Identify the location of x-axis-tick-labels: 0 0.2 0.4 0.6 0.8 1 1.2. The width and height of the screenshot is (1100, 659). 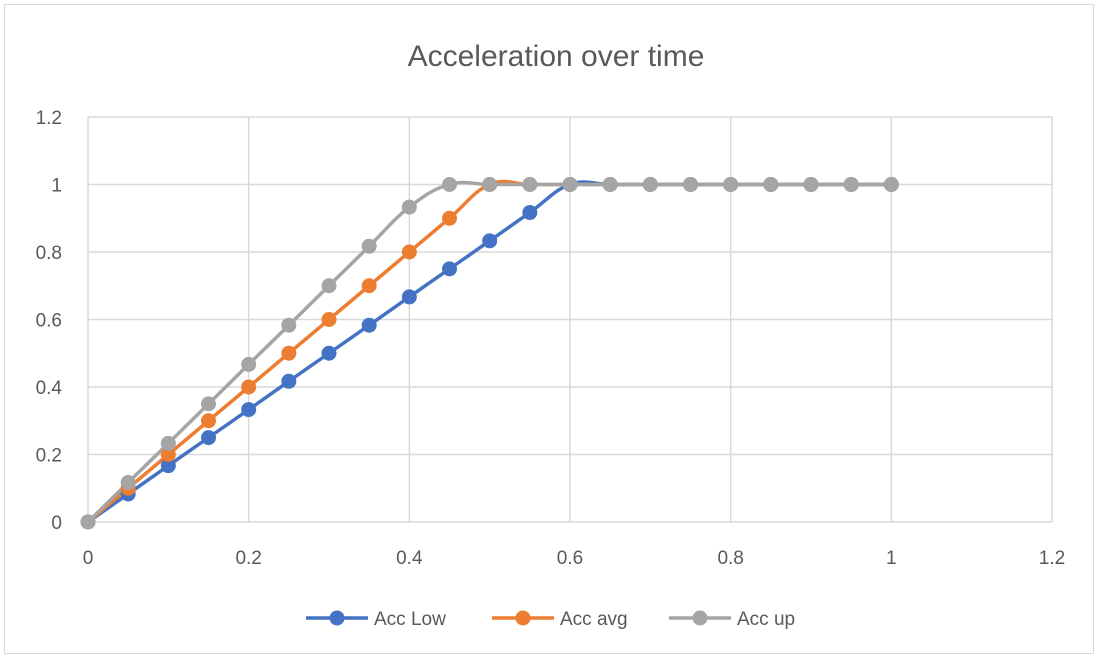
(574, 558).